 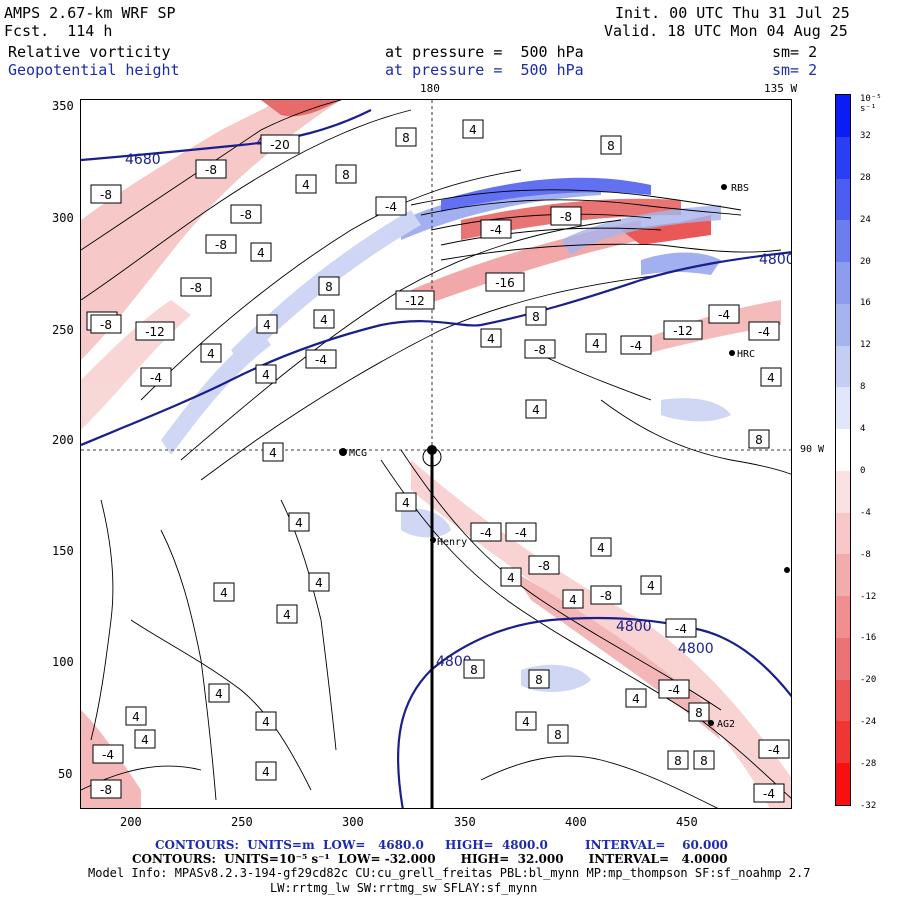 What do you see at coordinates (63, 551) in the screenshot?
I see `y-tick: 150` at bounding box center [63, 551].